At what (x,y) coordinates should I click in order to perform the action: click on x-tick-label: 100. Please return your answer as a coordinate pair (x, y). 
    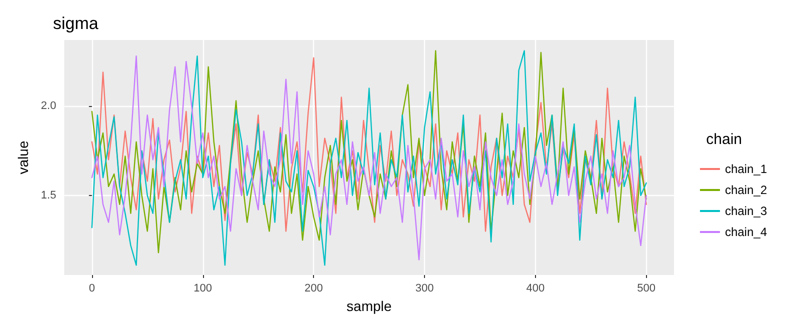
    Looking at the image, I should click on (203, 288).